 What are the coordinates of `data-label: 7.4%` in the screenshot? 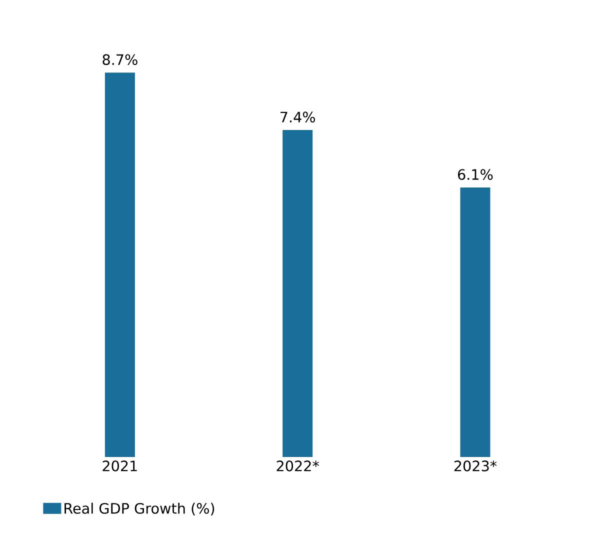 It's located at (298, 117).